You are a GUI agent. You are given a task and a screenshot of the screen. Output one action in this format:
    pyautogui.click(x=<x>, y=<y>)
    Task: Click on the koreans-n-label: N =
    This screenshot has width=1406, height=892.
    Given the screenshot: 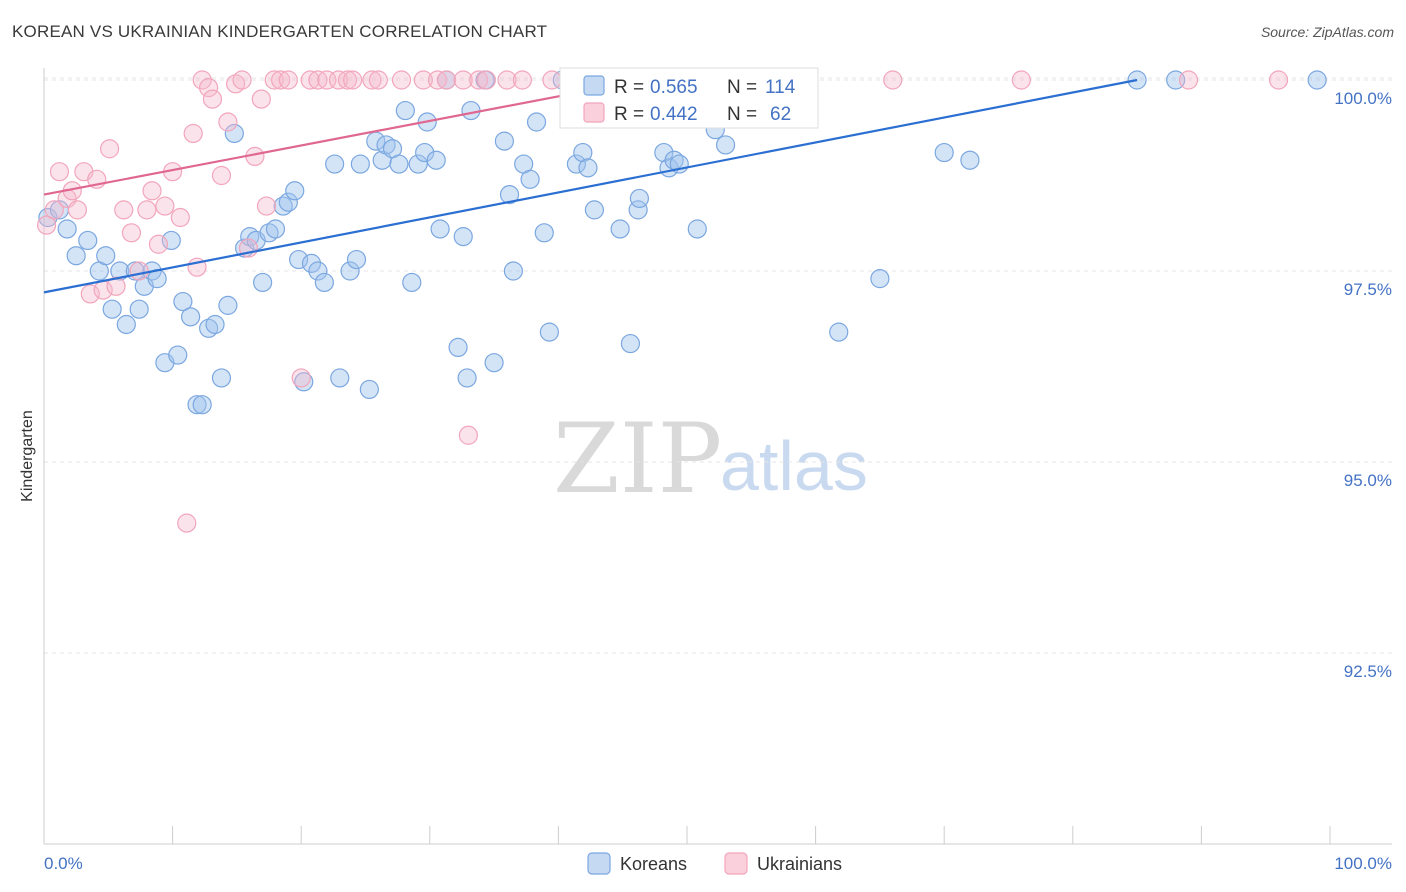 What is the action you would take?
    pyautogui.click(x=742, y=87)
    